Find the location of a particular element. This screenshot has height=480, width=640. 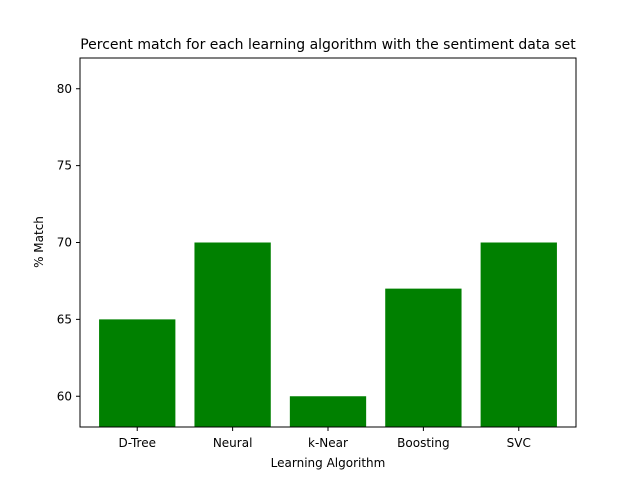

x-tick-label: Neural is located at coordinates (233, 443).